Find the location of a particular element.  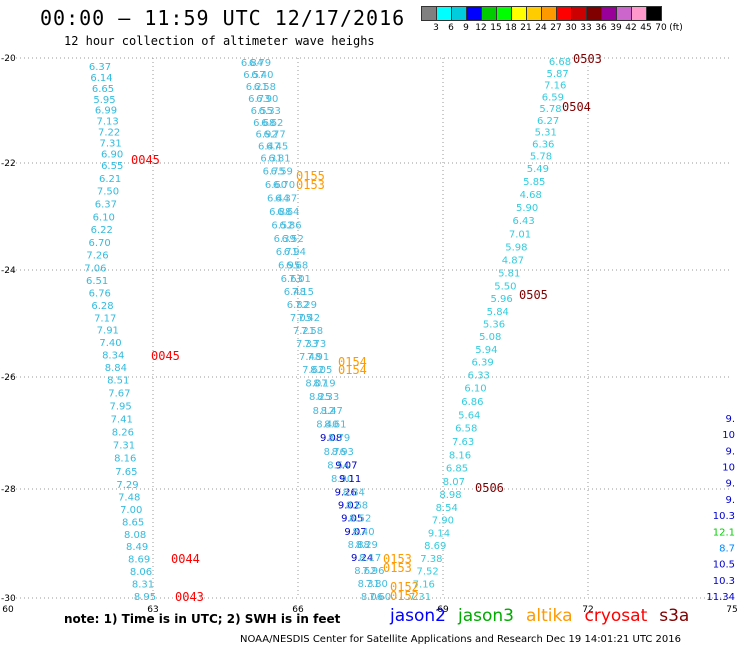

wave-height-value: 8.84 is located at coordinates (354, 493).